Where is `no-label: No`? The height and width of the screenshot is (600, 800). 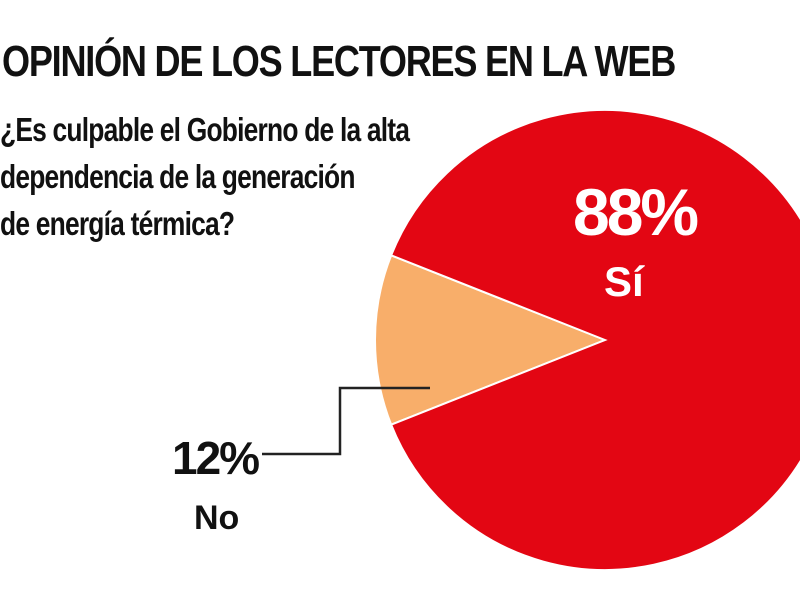
no-label: No is located at coordinates (216, 518).